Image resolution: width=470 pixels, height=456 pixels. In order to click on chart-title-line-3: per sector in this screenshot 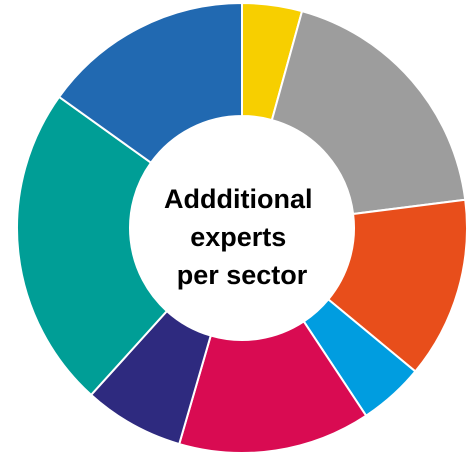, I will do `click(242, 275)`.